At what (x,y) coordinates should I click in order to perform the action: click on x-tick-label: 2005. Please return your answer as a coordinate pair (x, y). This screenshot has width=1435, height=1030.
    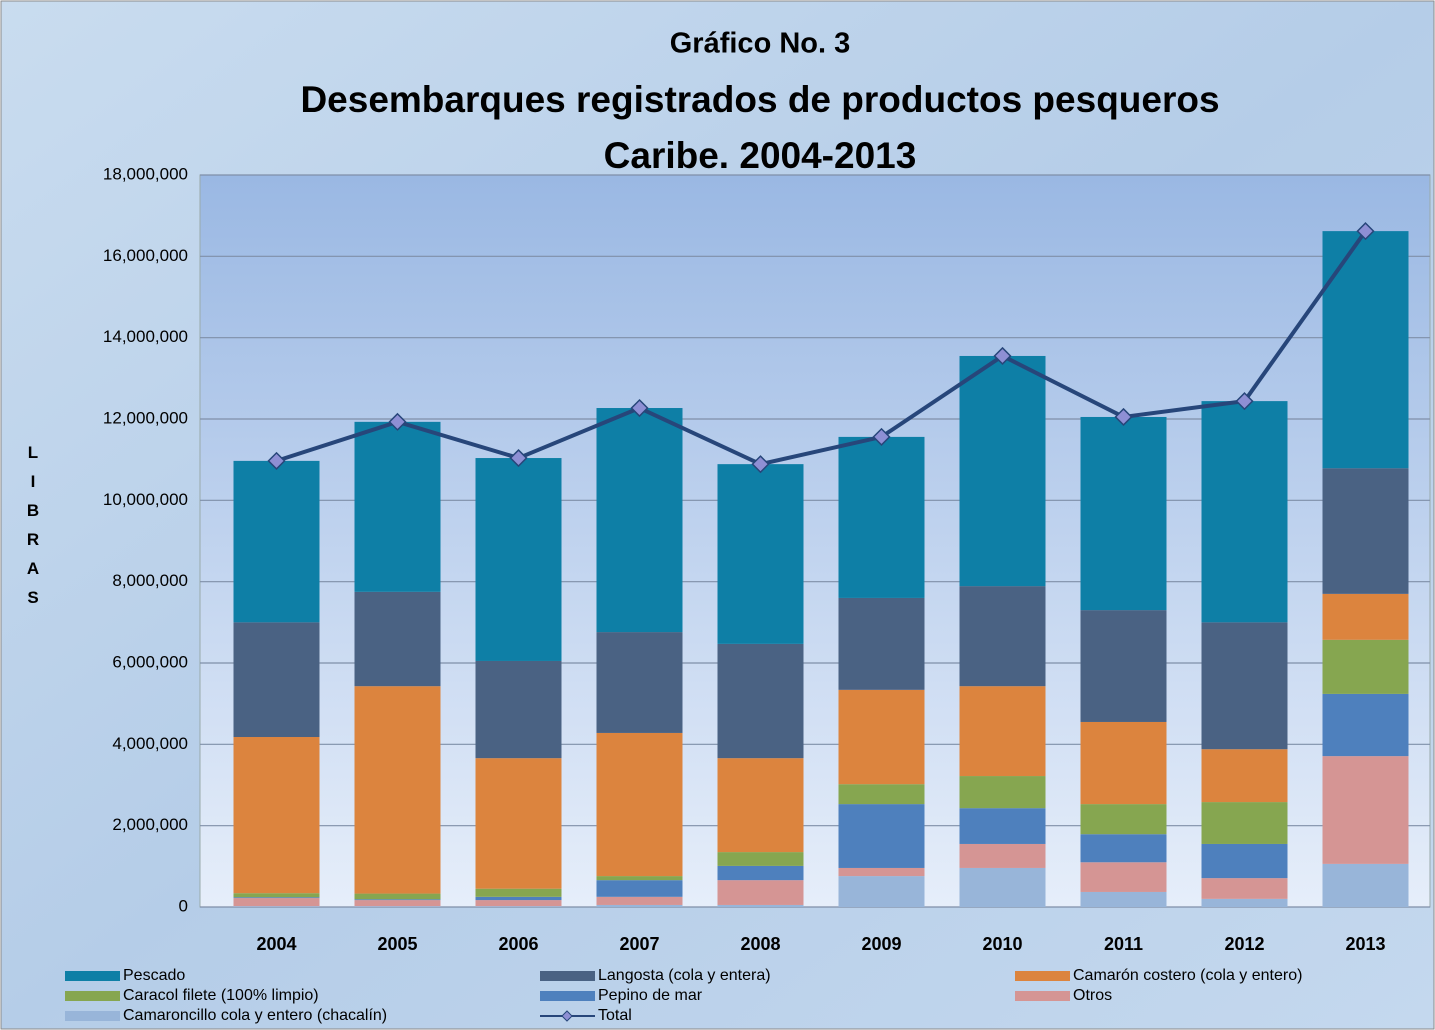
    Looking at the image, I should click on (397, 944).